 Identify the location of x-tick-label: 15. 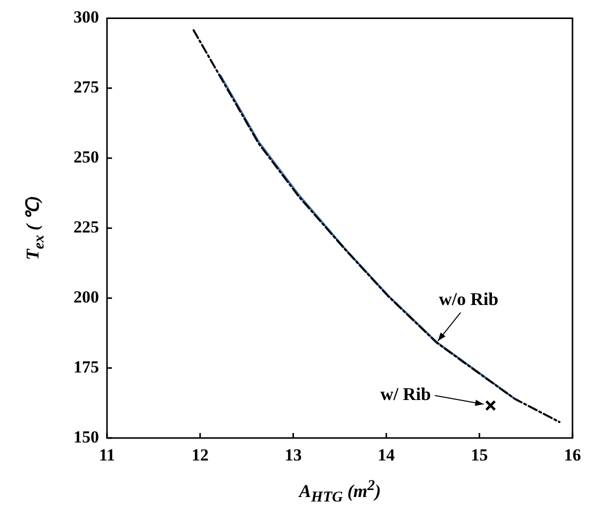
(479, 455).